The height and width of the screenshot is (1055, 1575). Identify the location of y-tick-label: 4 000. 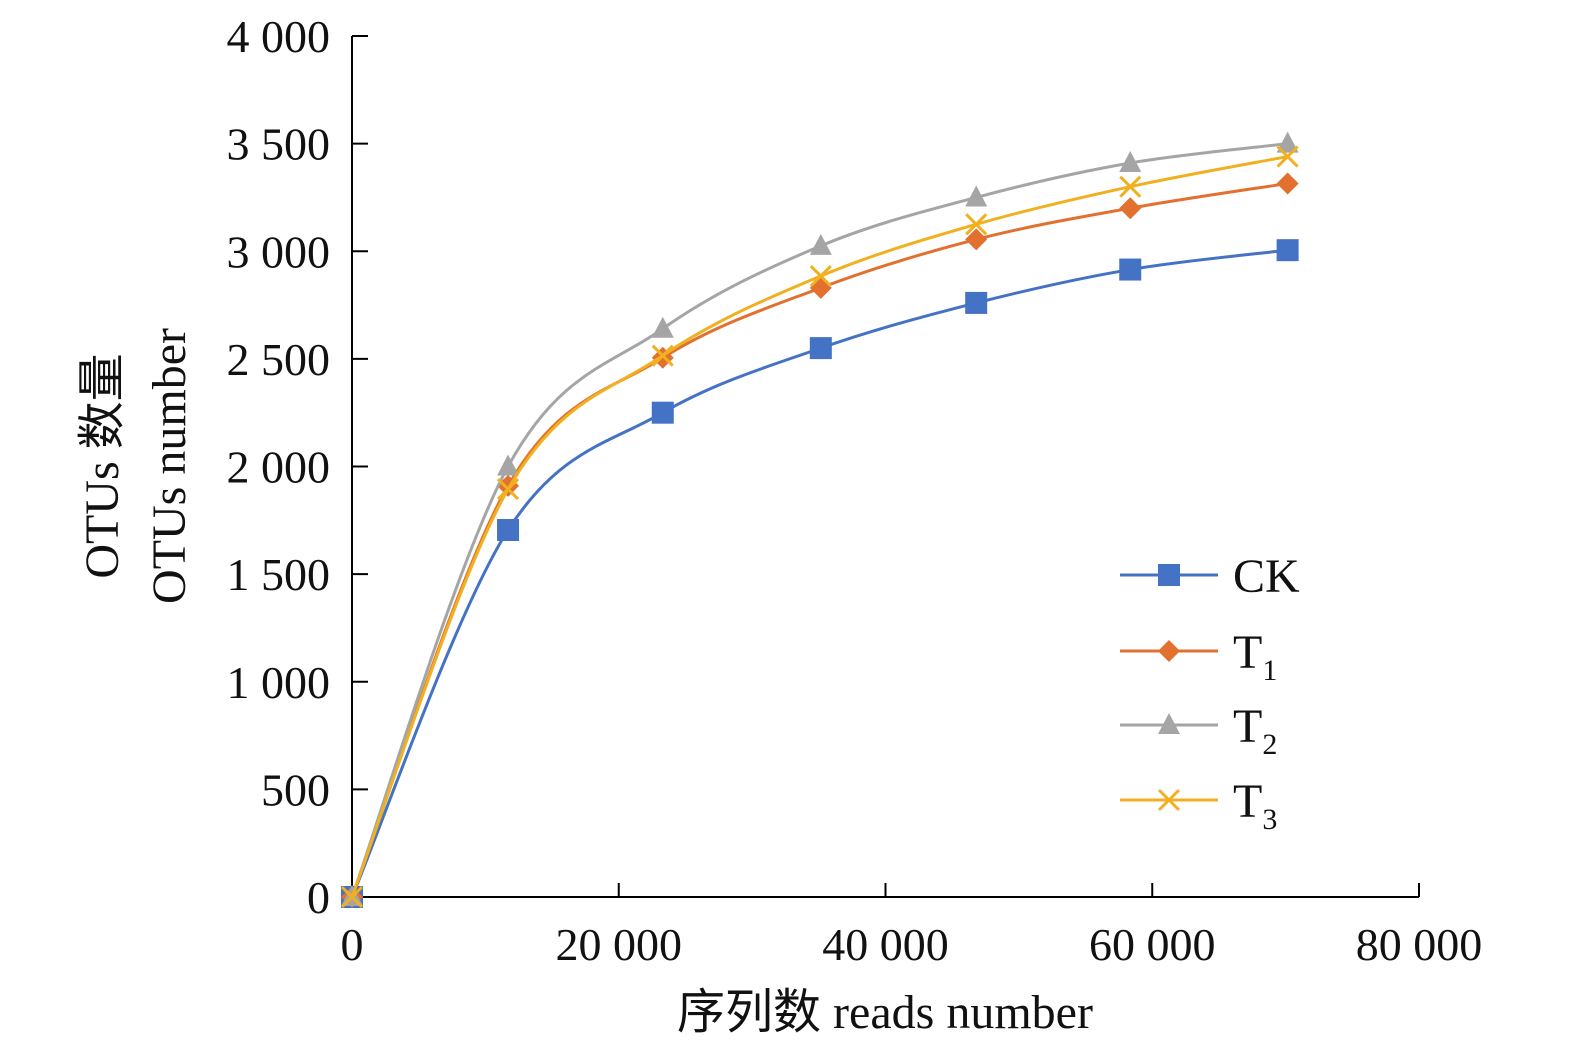
(279, 36).